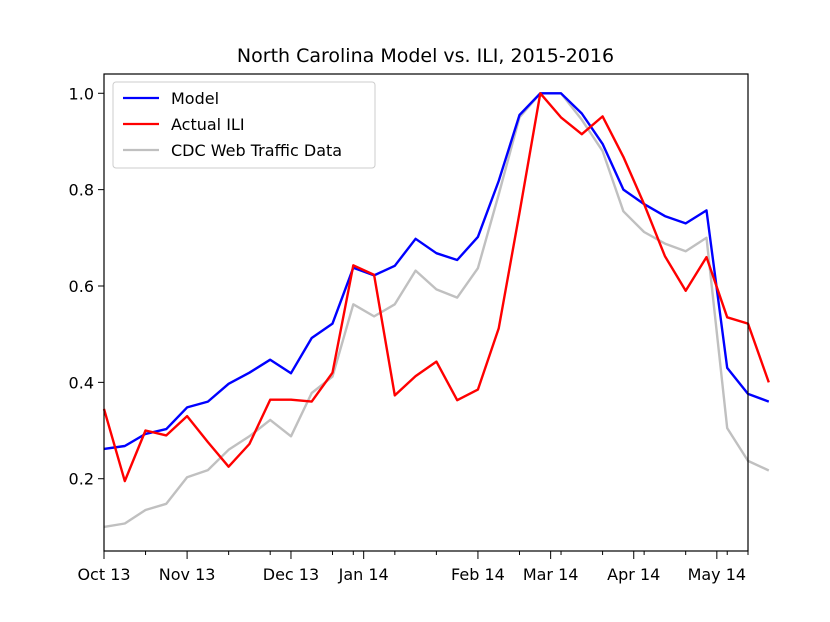 The height and width of the screenshot is (622, 830). Describe the element at coordinates (717, 574) in the screenshot. I see `x-tick-label: May 14` at that location.